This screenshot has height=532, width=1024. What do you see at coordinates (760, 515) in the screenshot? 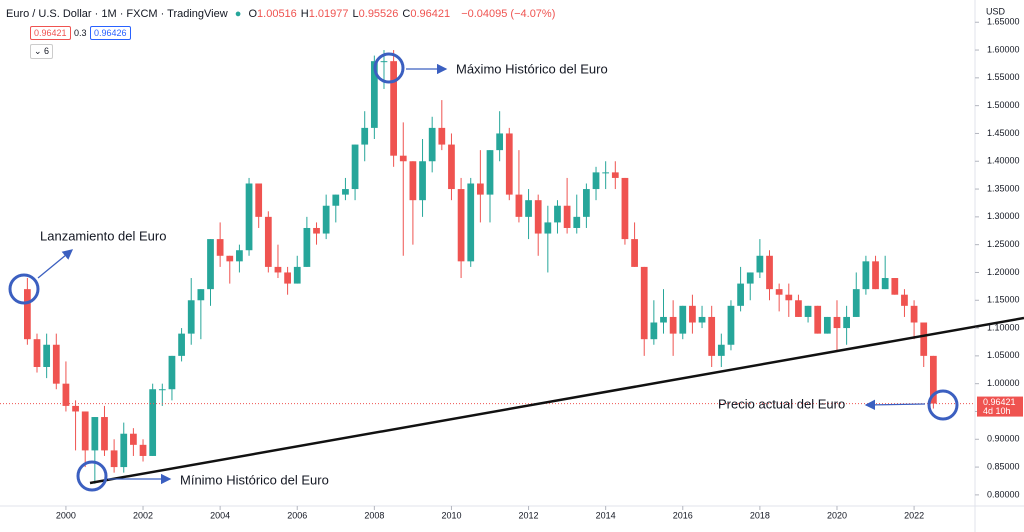
I see `x-tick-label: 2018` at bounding box center [760, 515].